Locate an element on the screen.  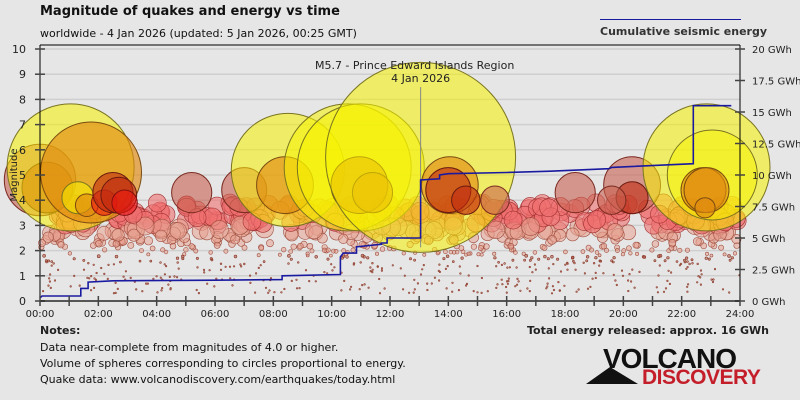
annotation-date: 4 Jan 2026 is located at coordinates (420, 78).